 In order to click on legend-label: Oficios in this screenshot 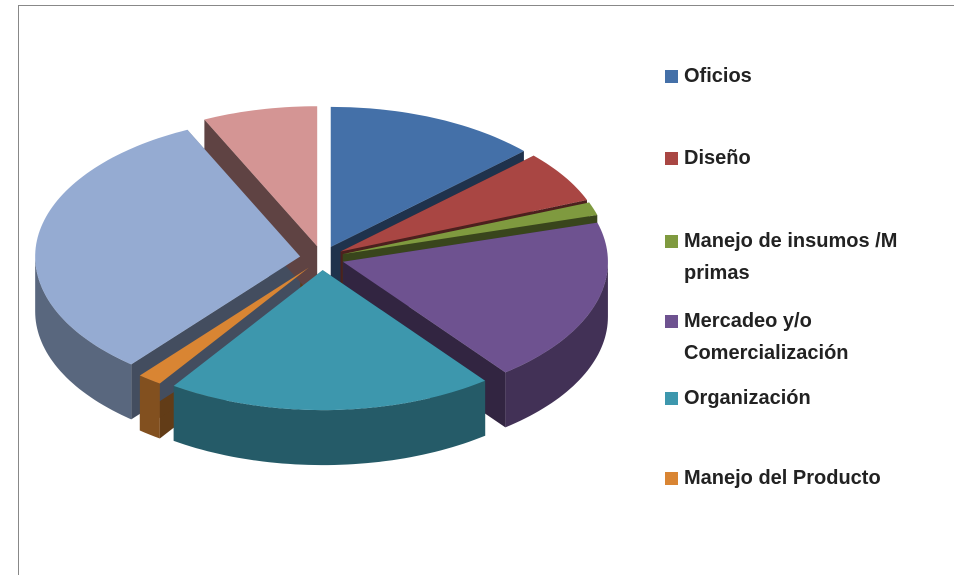, I will do `click(718, 76)`.